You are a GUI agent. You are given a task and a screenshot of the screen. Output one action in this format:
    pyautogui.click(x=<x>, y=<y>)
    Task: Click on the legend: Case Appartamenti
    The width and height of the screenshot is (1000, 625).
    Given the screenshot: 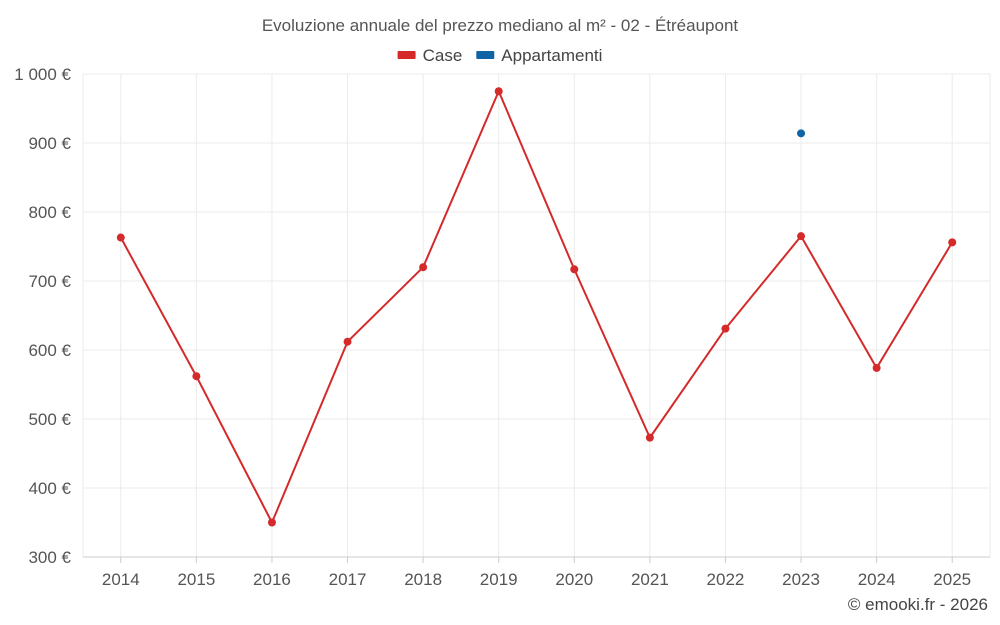 What is the action you would take?
    pyautogui.click(x=499, y=55)
    